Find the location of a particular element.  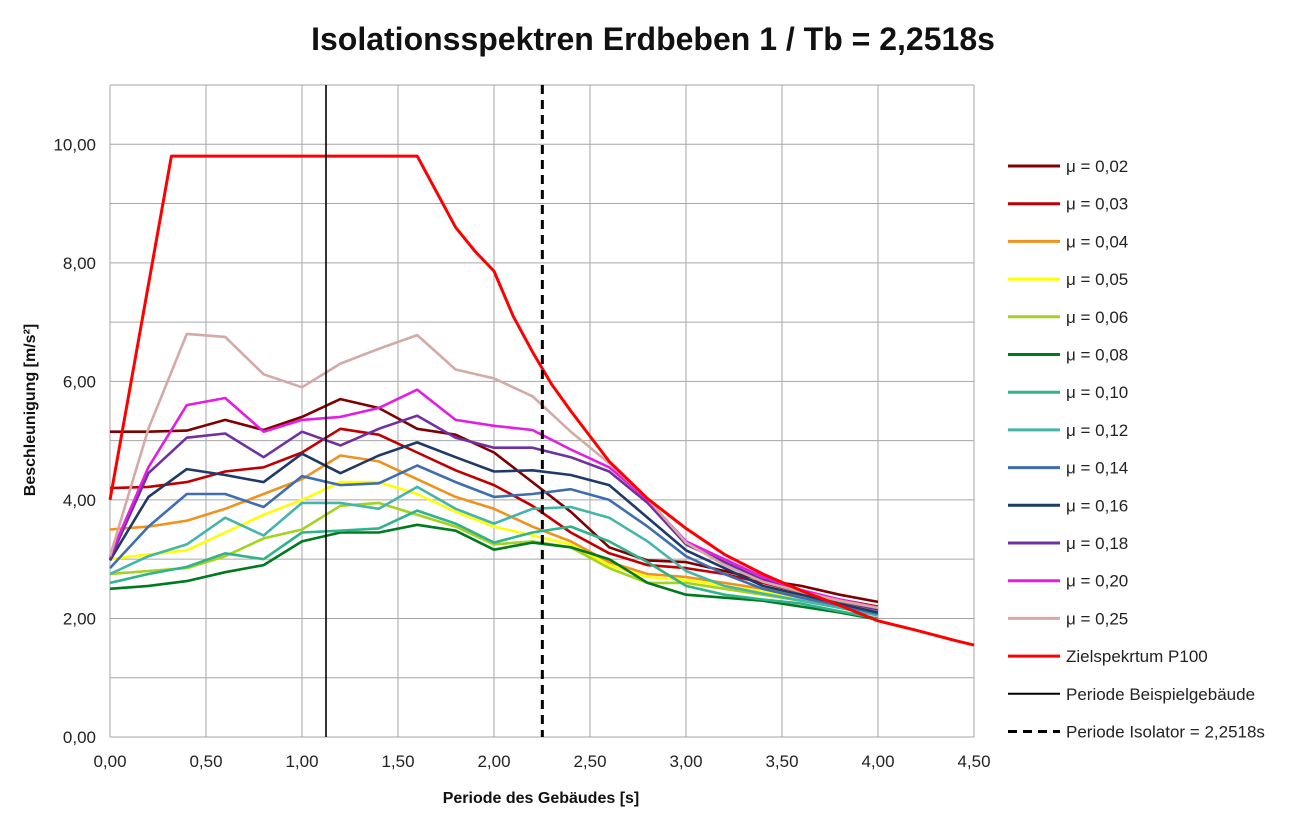

x-tick-label: 1,50 is located at coordinates (397, 761).